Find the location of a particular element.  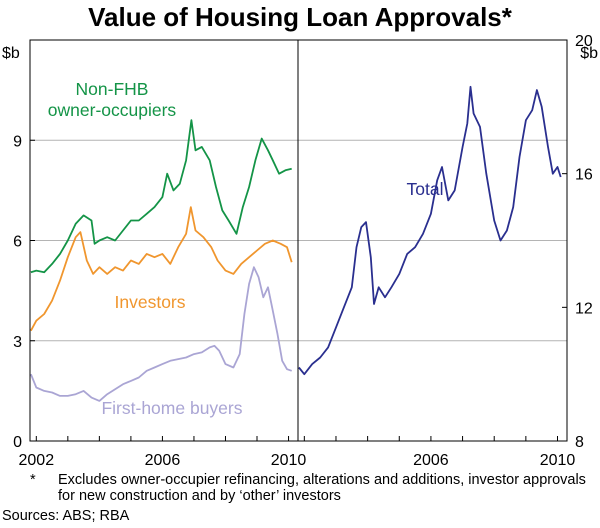

right-y-tick-label: 12 is located at coordinates (584, 308).